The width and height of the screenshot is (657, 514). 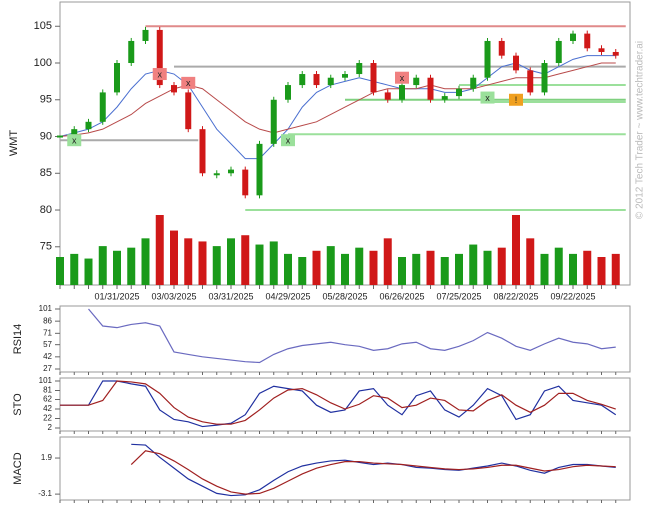 I want to click on panel-label: STO, so click(x=18, y=404).